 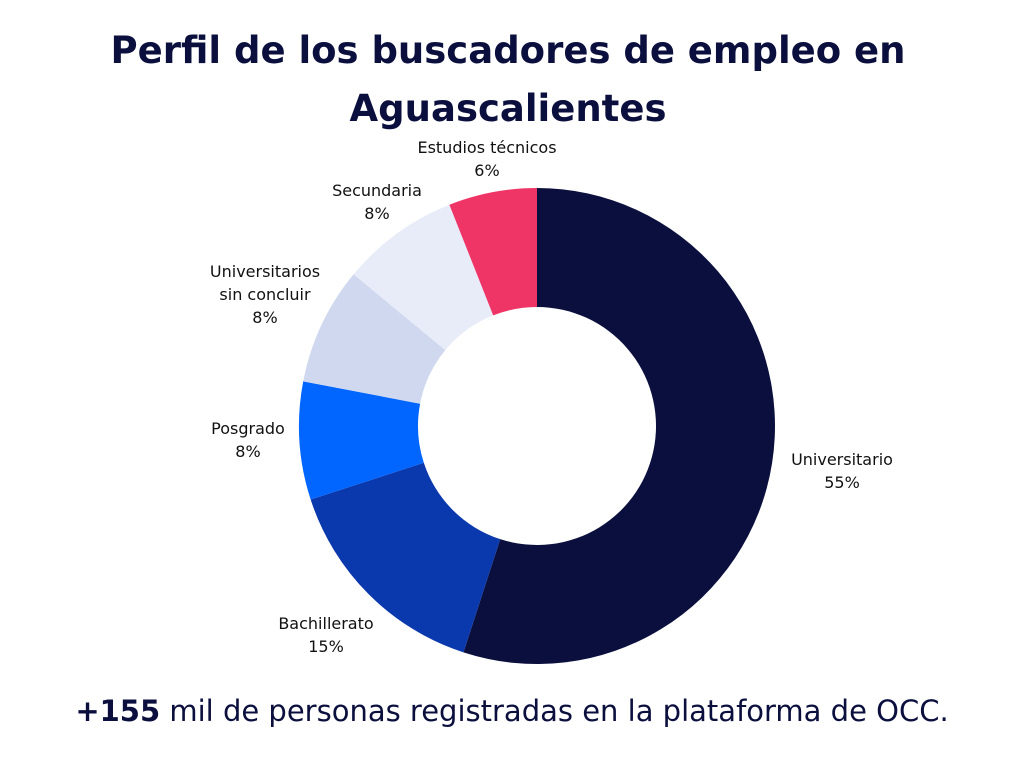 What do you see at coordinates (486, 147) in the screenshot?
I see `slice-category-label: Estudios técnicos` at bounding box center [486, 147].